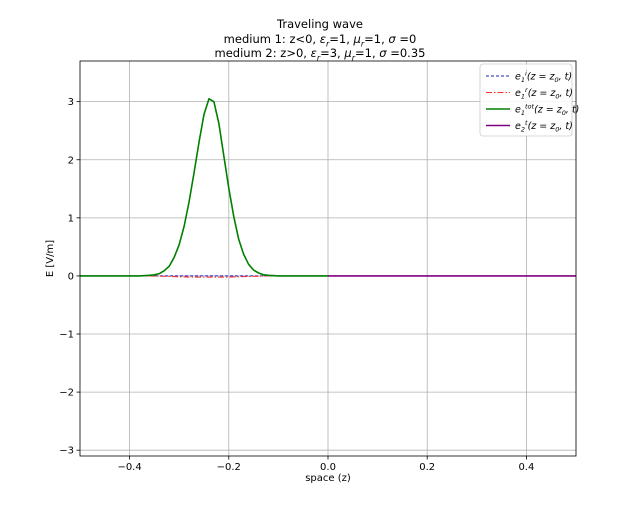  I want to click on legend-label: e1​tot​(z = z0​, t), so click(547, 110).